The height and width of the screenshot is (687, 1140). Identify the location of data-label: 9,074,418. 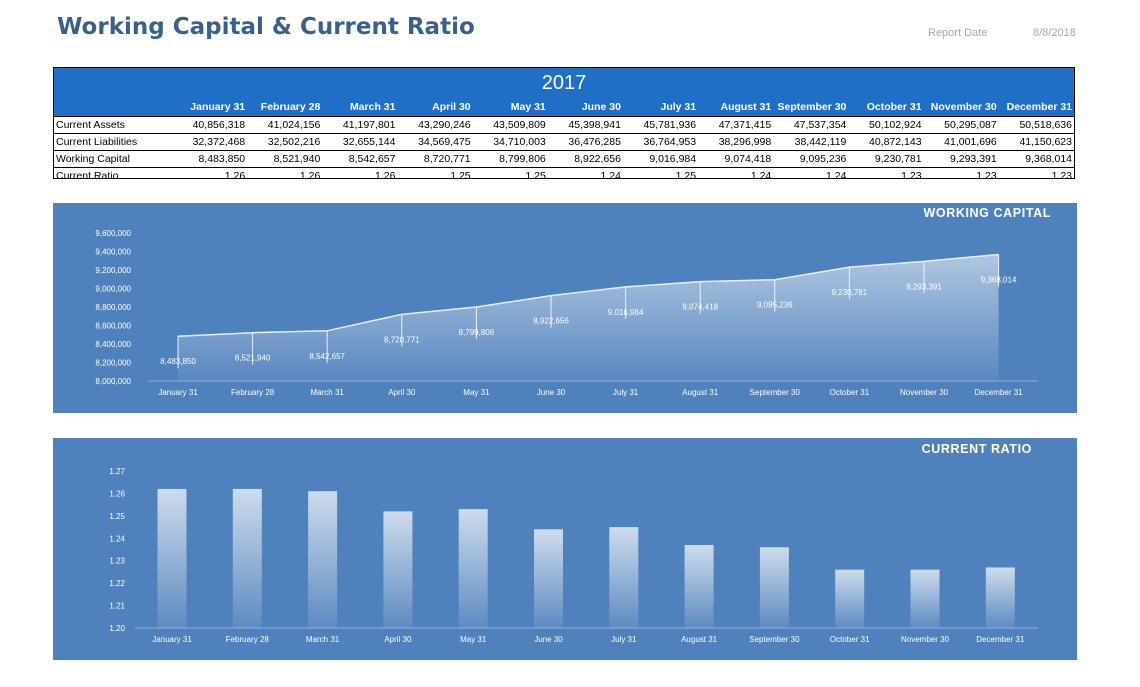
(700, 307).